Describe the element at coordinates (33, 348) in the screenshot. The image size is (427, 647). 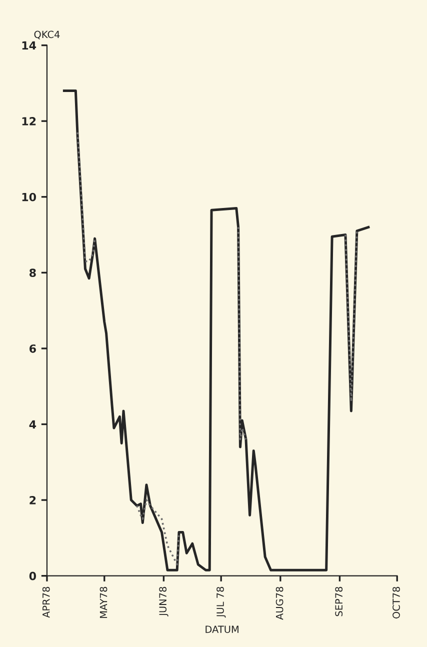
I see `y-tick-label: 6` at that location.